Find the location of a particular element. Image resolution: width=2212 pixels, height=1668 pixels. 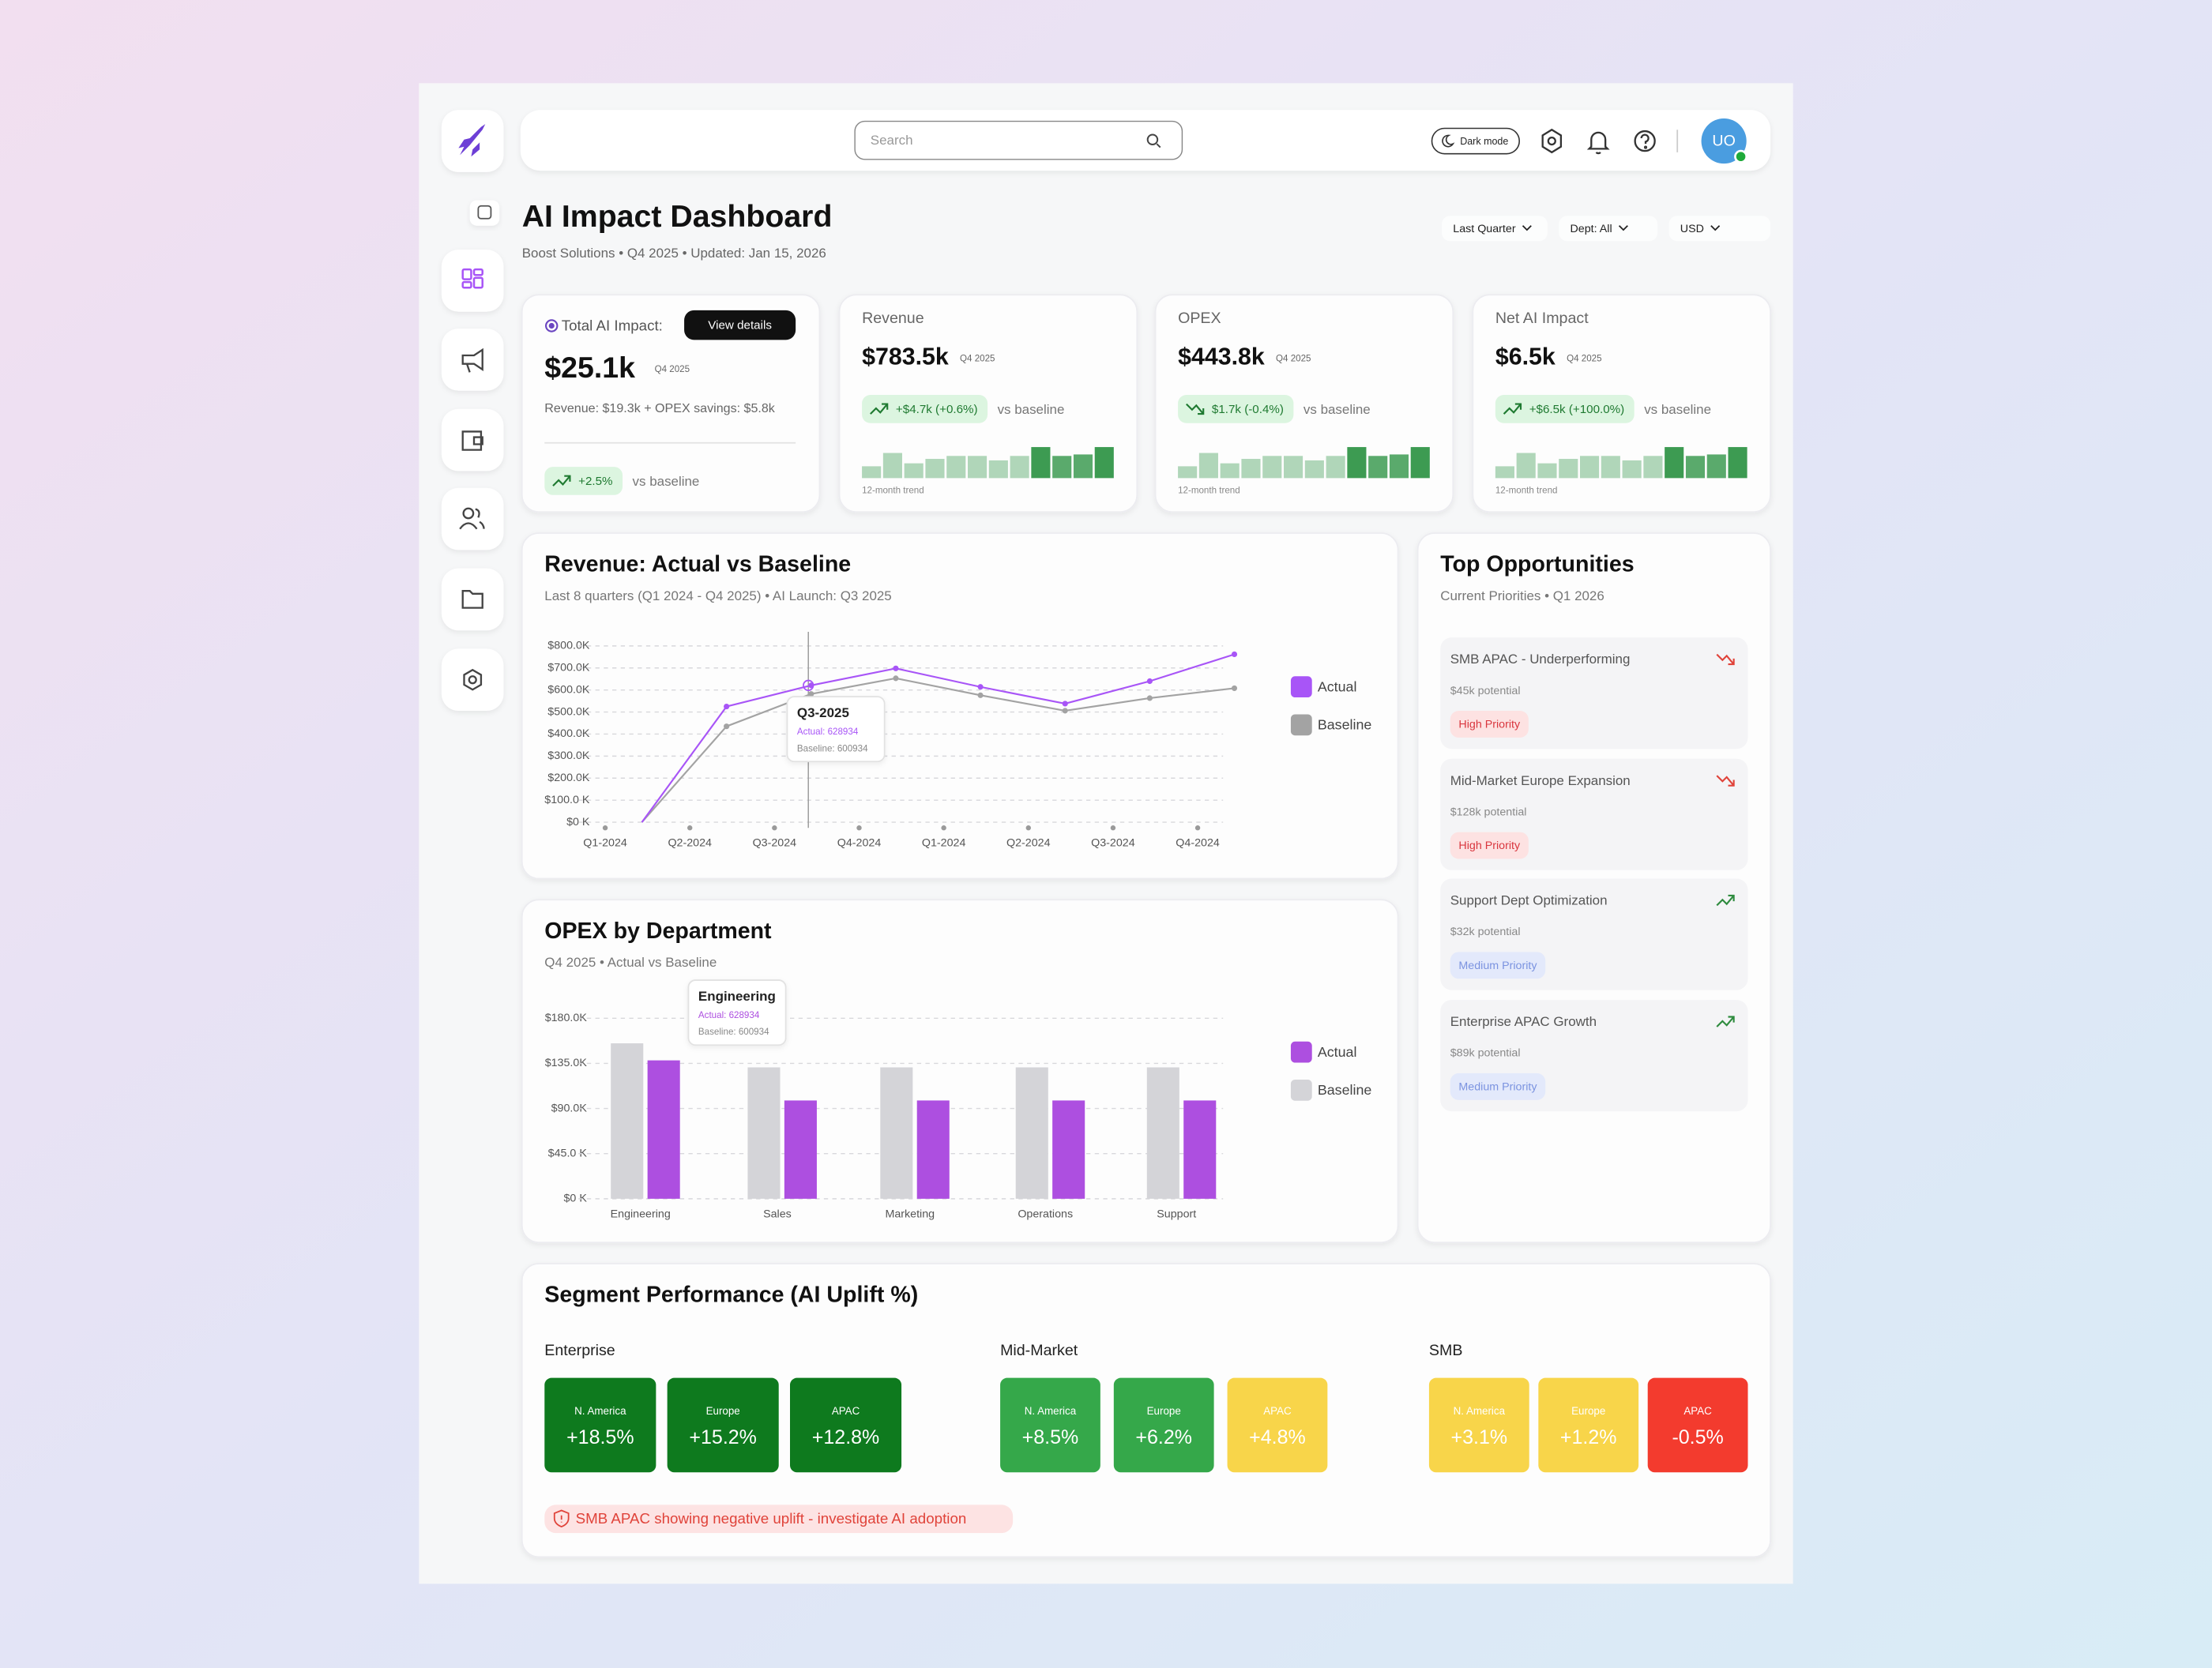

avatar-initials: UO is located at coordinates (1724, 141).